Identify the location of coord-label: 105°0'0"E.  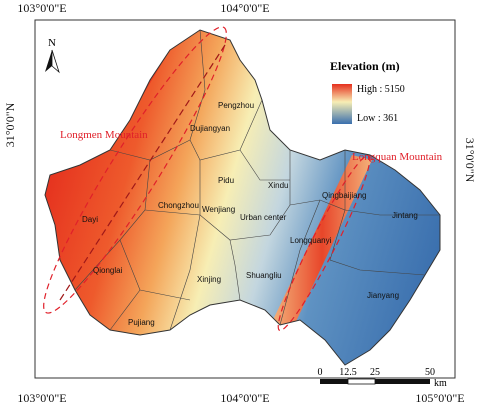
(439, 398).